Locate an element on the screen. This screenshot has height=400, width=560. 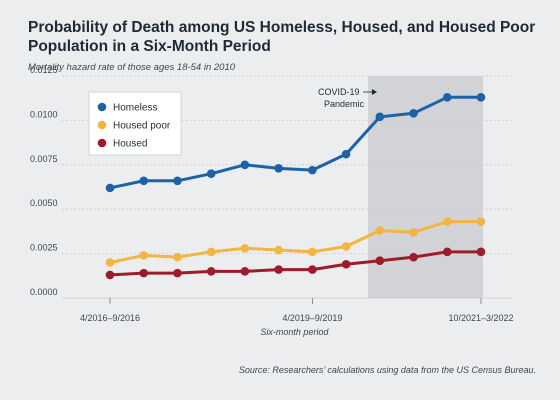
legend-marker-housed-poor is located at coordinates (102, 125).